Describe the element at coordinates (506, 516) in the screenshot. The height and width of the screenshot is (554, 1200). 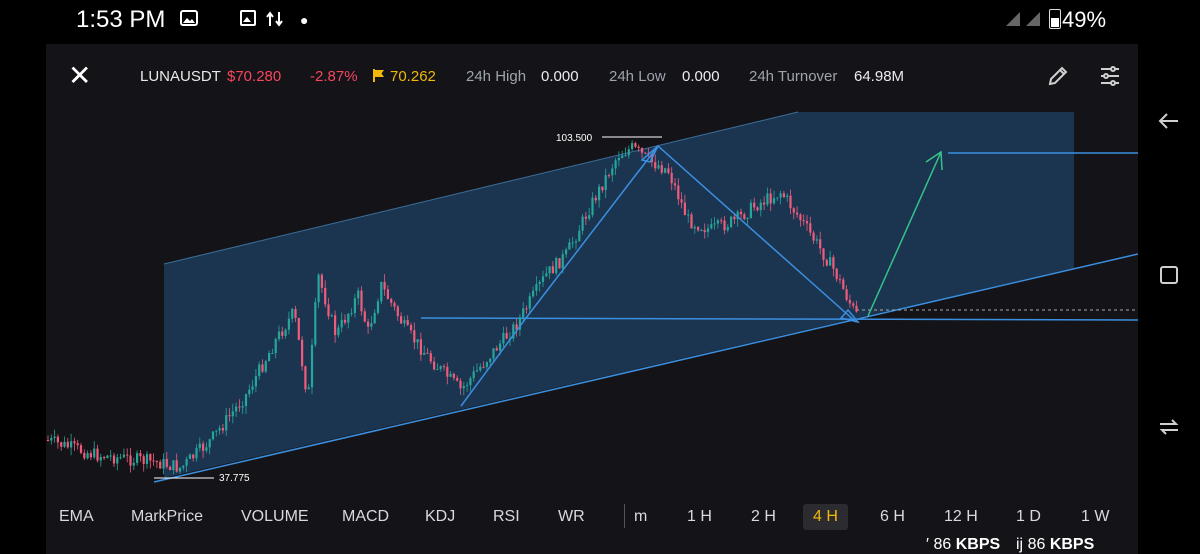
I see `indicator-rsi: RSI` at that location.